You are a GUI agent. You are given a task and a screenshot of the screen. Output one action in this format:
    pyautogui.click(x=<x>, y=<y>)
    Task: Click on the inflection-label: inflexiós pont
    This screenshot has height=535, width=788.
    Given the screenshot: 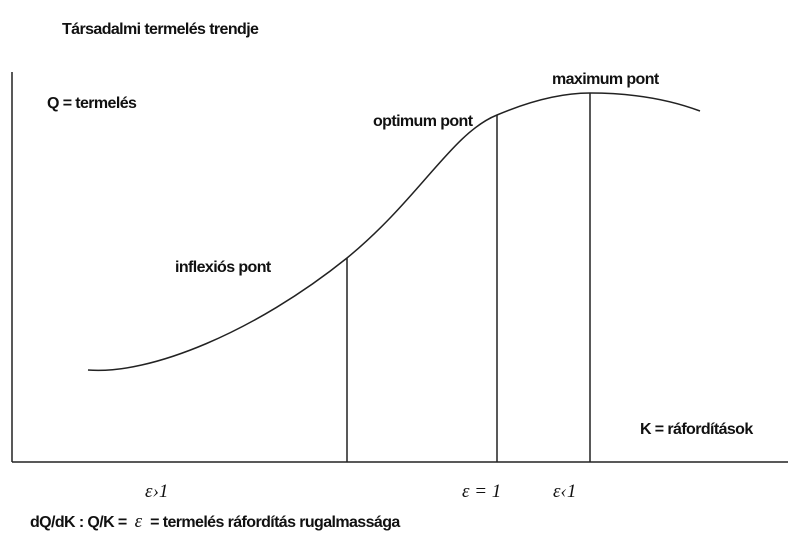 What is the action you would take?
    pyautogui.click(x=223, y=267)
    